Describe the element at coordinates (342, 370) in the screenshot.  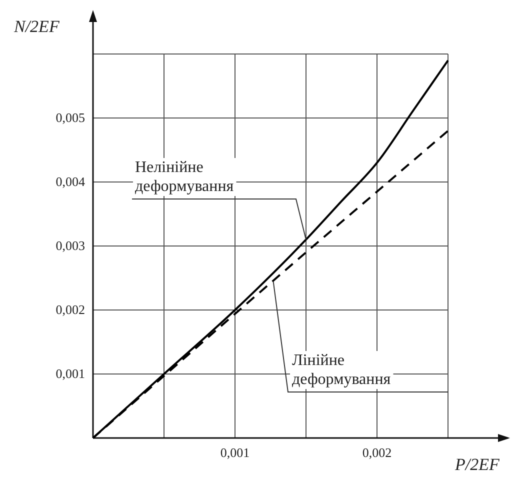
I see `annotation: Лінійне деформування` at that location.